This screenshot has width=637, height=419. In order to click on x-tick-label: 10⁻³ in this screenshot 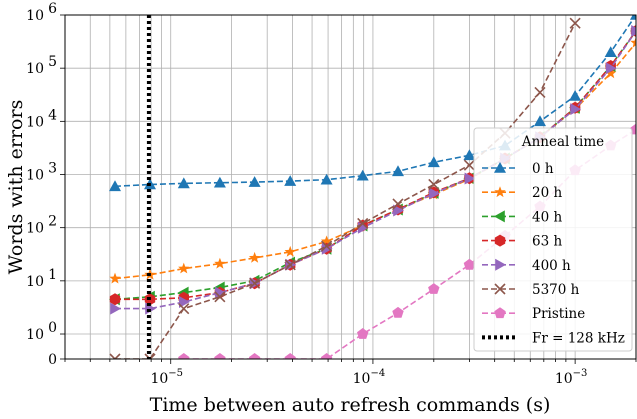, I will do `click(571, 377)`.